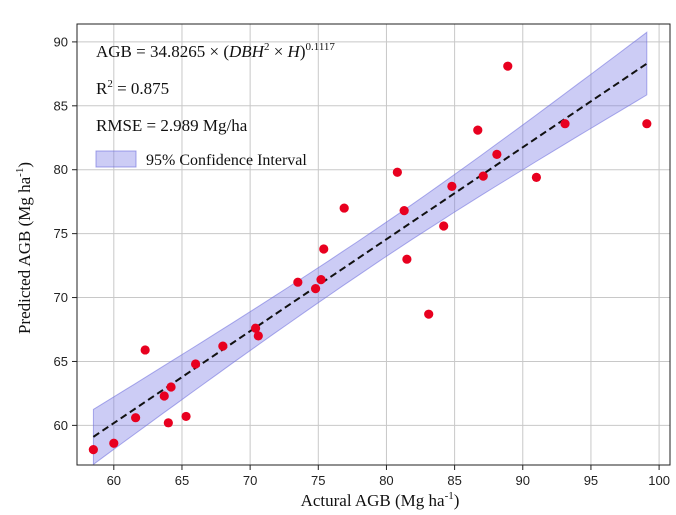 This screenshot has height=515, width=676. I want to click on x-axis-title: Actural AGB (Mg ha-1), so click(380, 500).